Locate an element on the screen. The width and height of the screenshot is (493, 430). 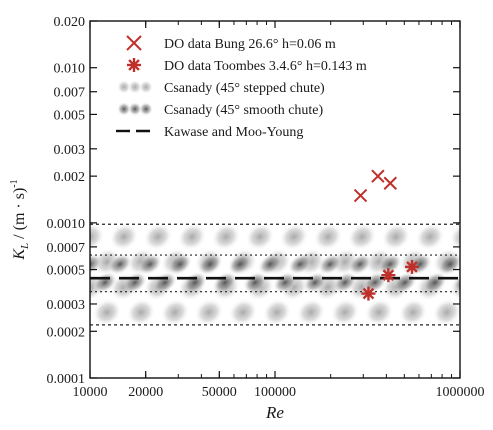
y-tick-label: 0.0005 is located at coordinates (66, 271).